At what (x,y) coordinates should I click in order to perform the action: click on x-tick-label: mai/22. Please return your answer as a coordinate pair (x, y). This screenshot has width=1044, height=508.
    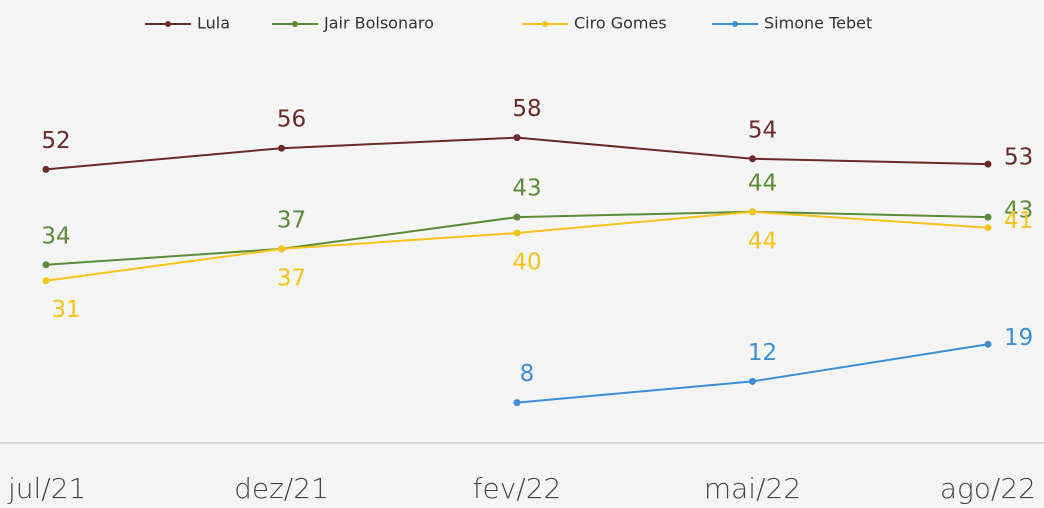
    Looking at the image, I should click on (752, 488).